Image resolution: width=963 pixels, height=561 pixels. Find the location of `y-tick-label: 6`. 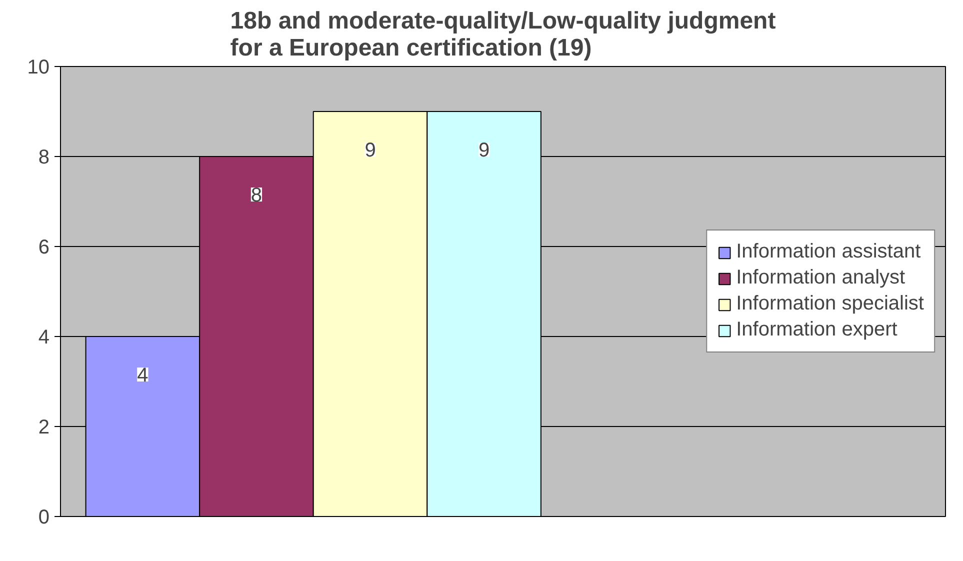

y-tick-label: 6 is located at coordinates (44, 247).